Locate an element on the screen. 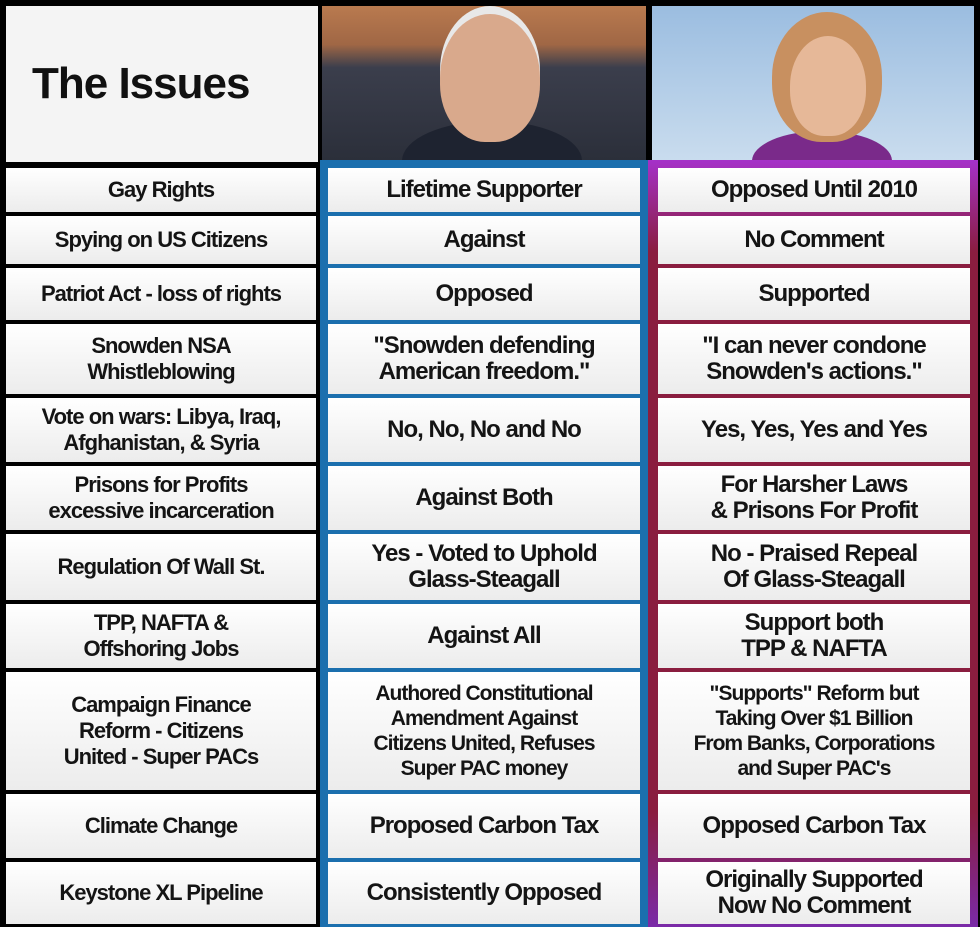 This screenshot has height=927, width=980. sanders-cell: Against is located at coordinates (484, 240).